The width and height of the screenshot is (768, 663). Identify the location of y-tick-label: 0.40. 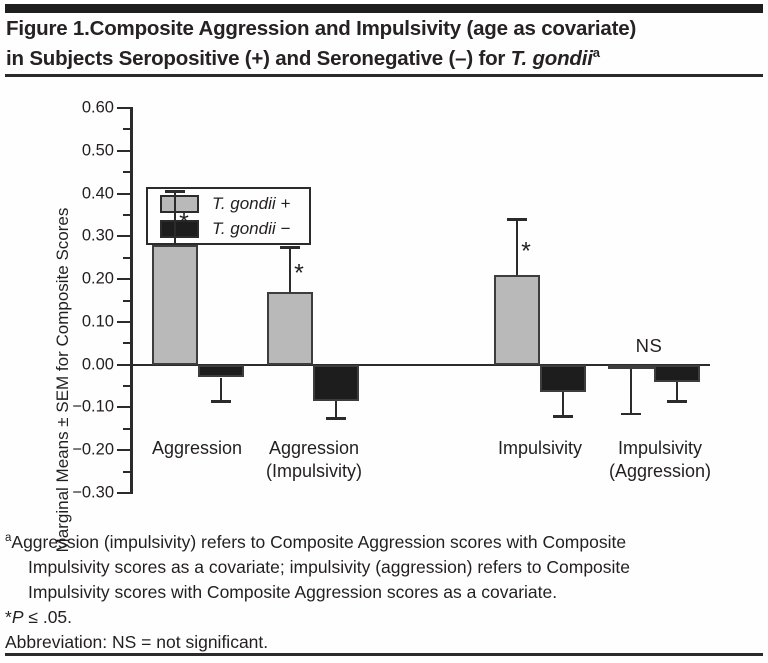
(97, 193).